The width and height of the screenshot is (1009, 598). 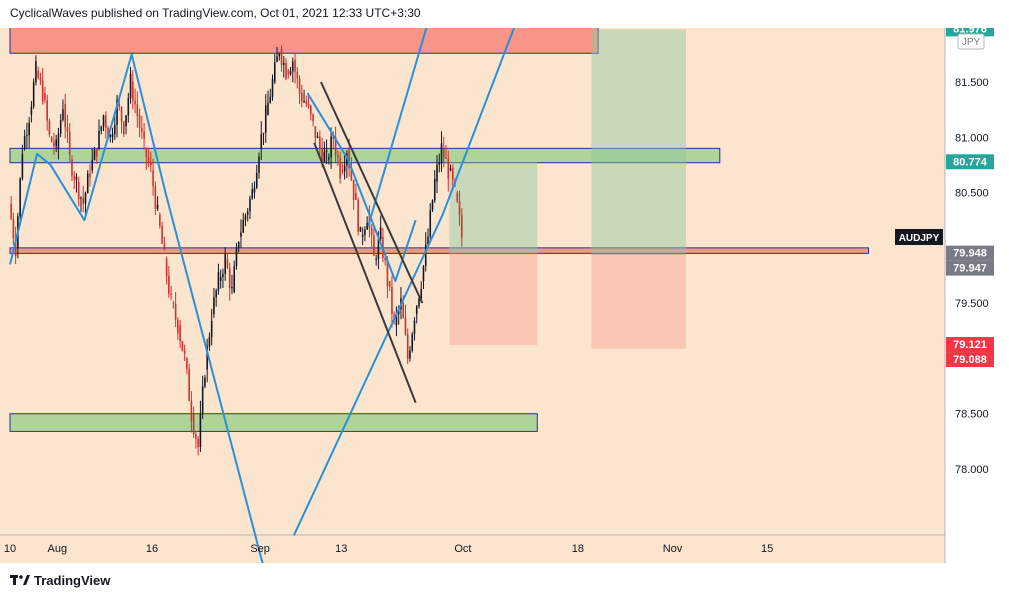 I want to click on position-stop-zone, so click(x=493, y=299).